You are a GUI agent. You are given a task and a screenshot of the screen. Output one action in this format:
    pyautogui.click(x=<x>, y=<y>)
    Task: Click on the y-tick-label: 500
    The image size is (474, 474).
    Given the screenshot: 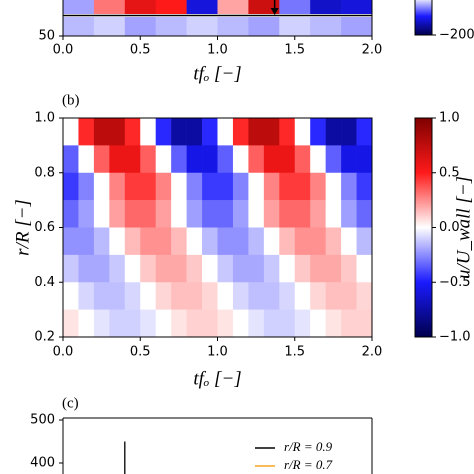 What is the action you would take?
    pyautogui.click(x=42, y=420)
    